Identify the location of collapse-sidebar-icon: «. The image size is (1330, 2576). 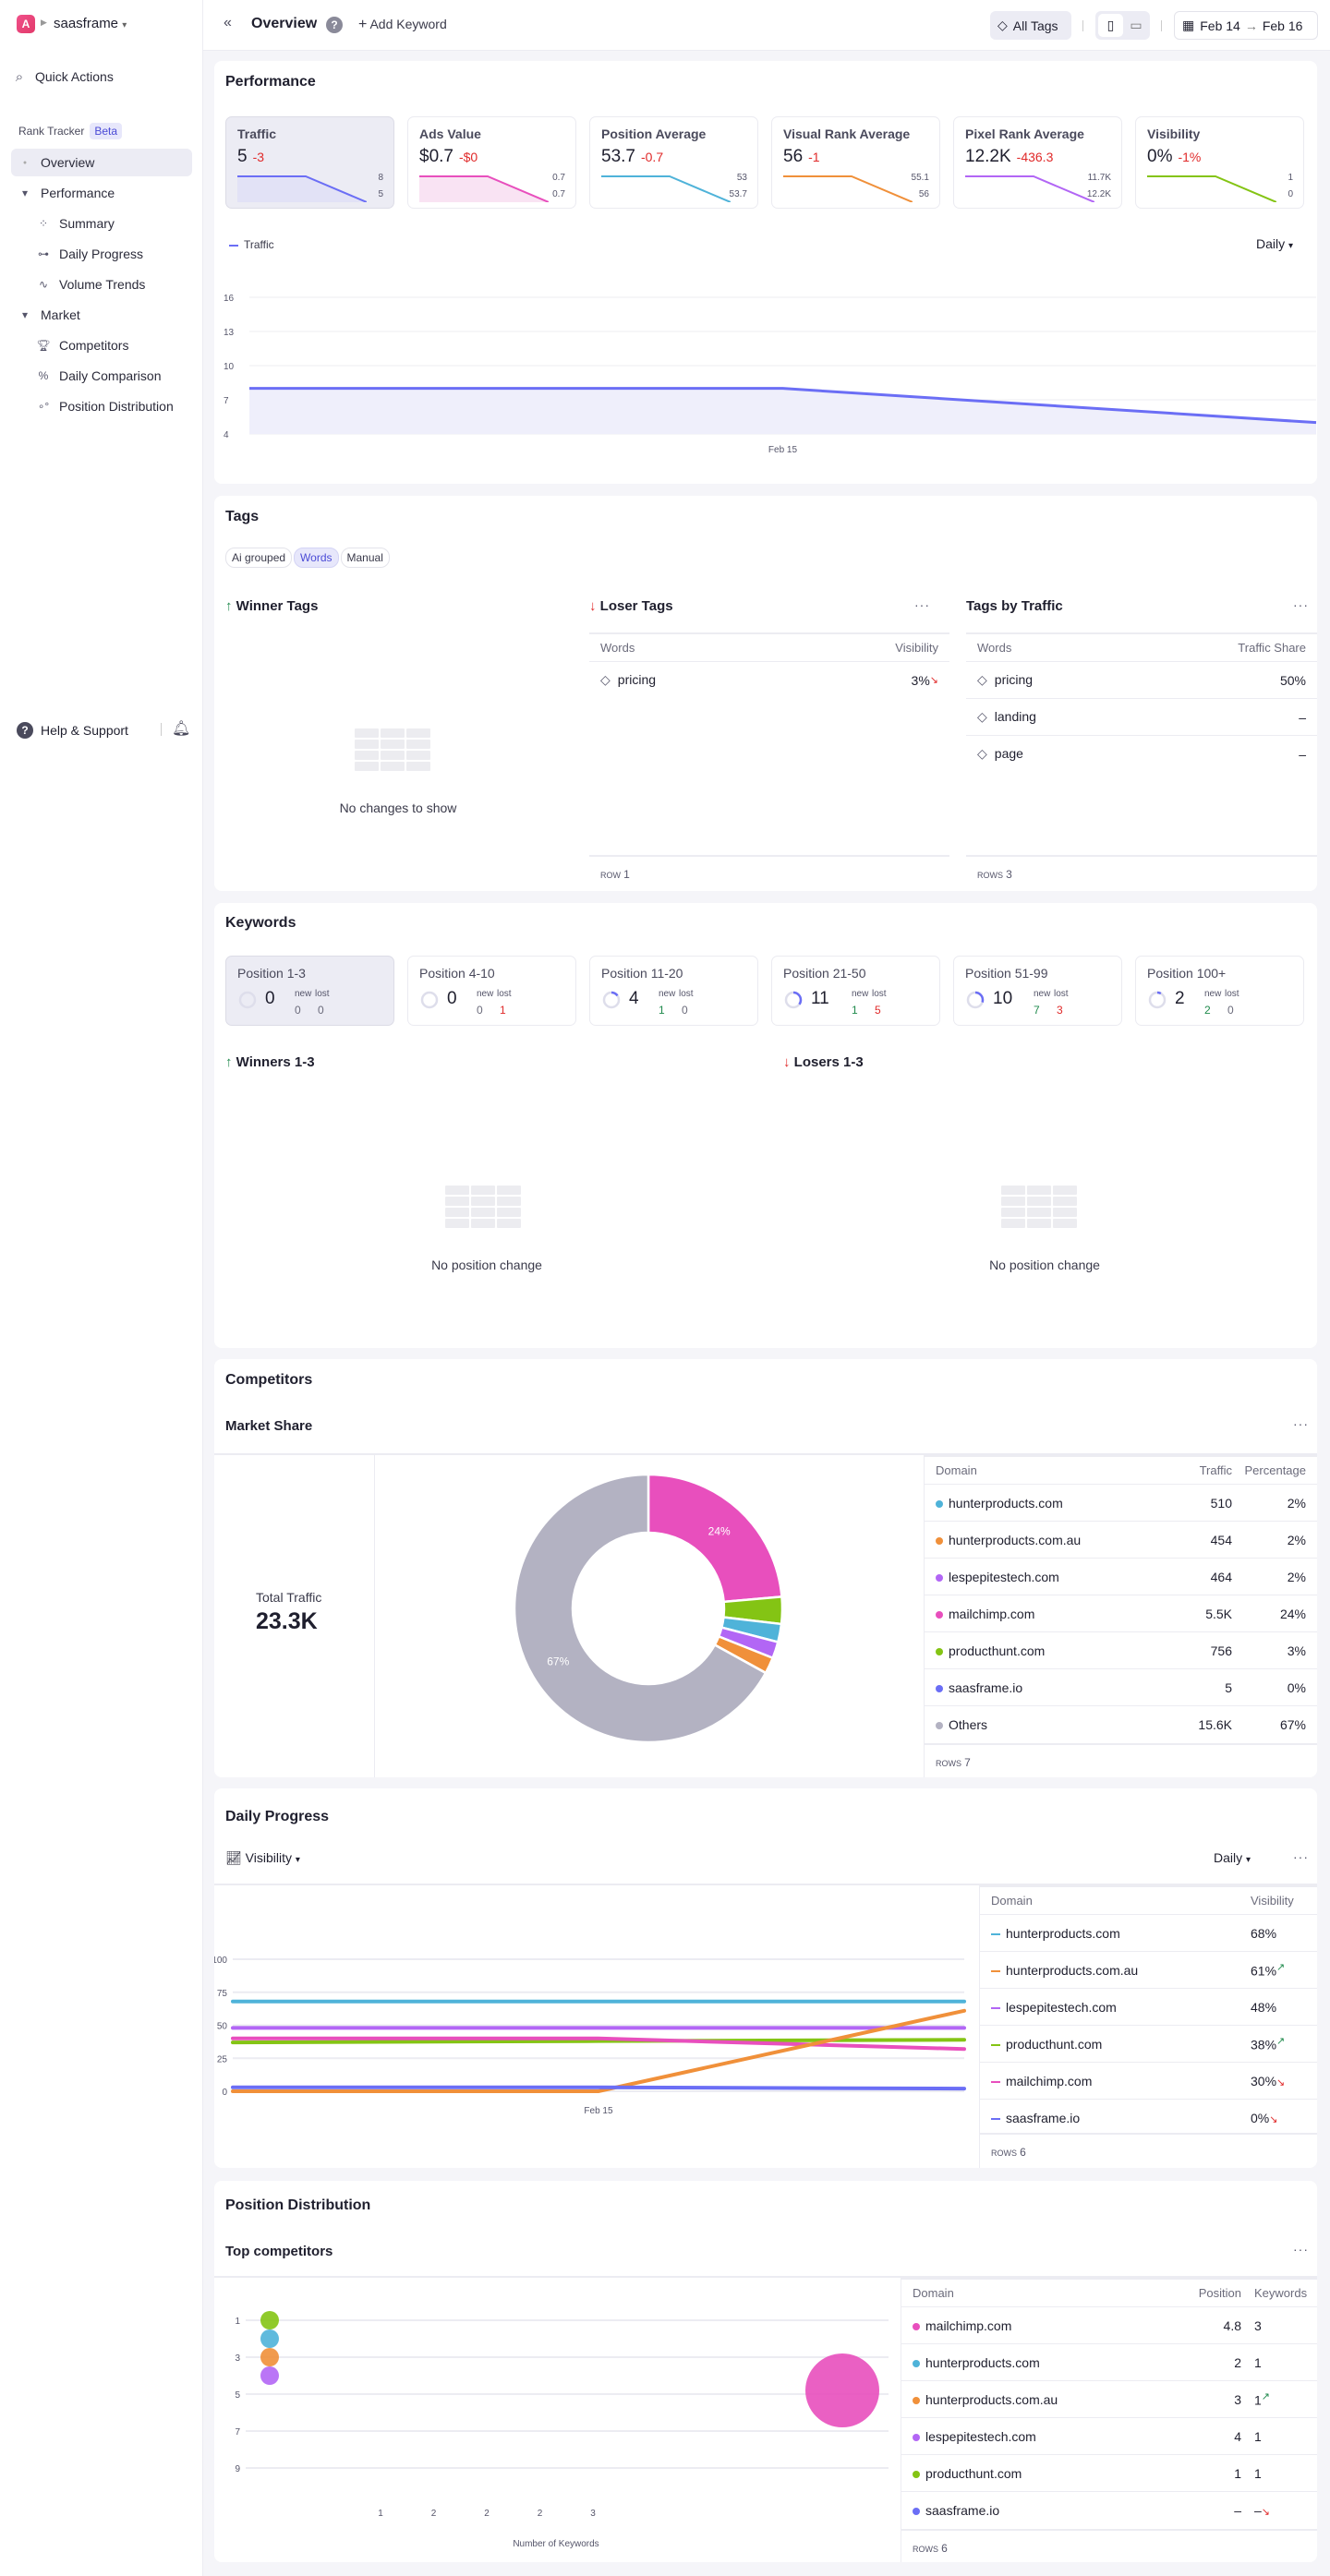
(228, 22).